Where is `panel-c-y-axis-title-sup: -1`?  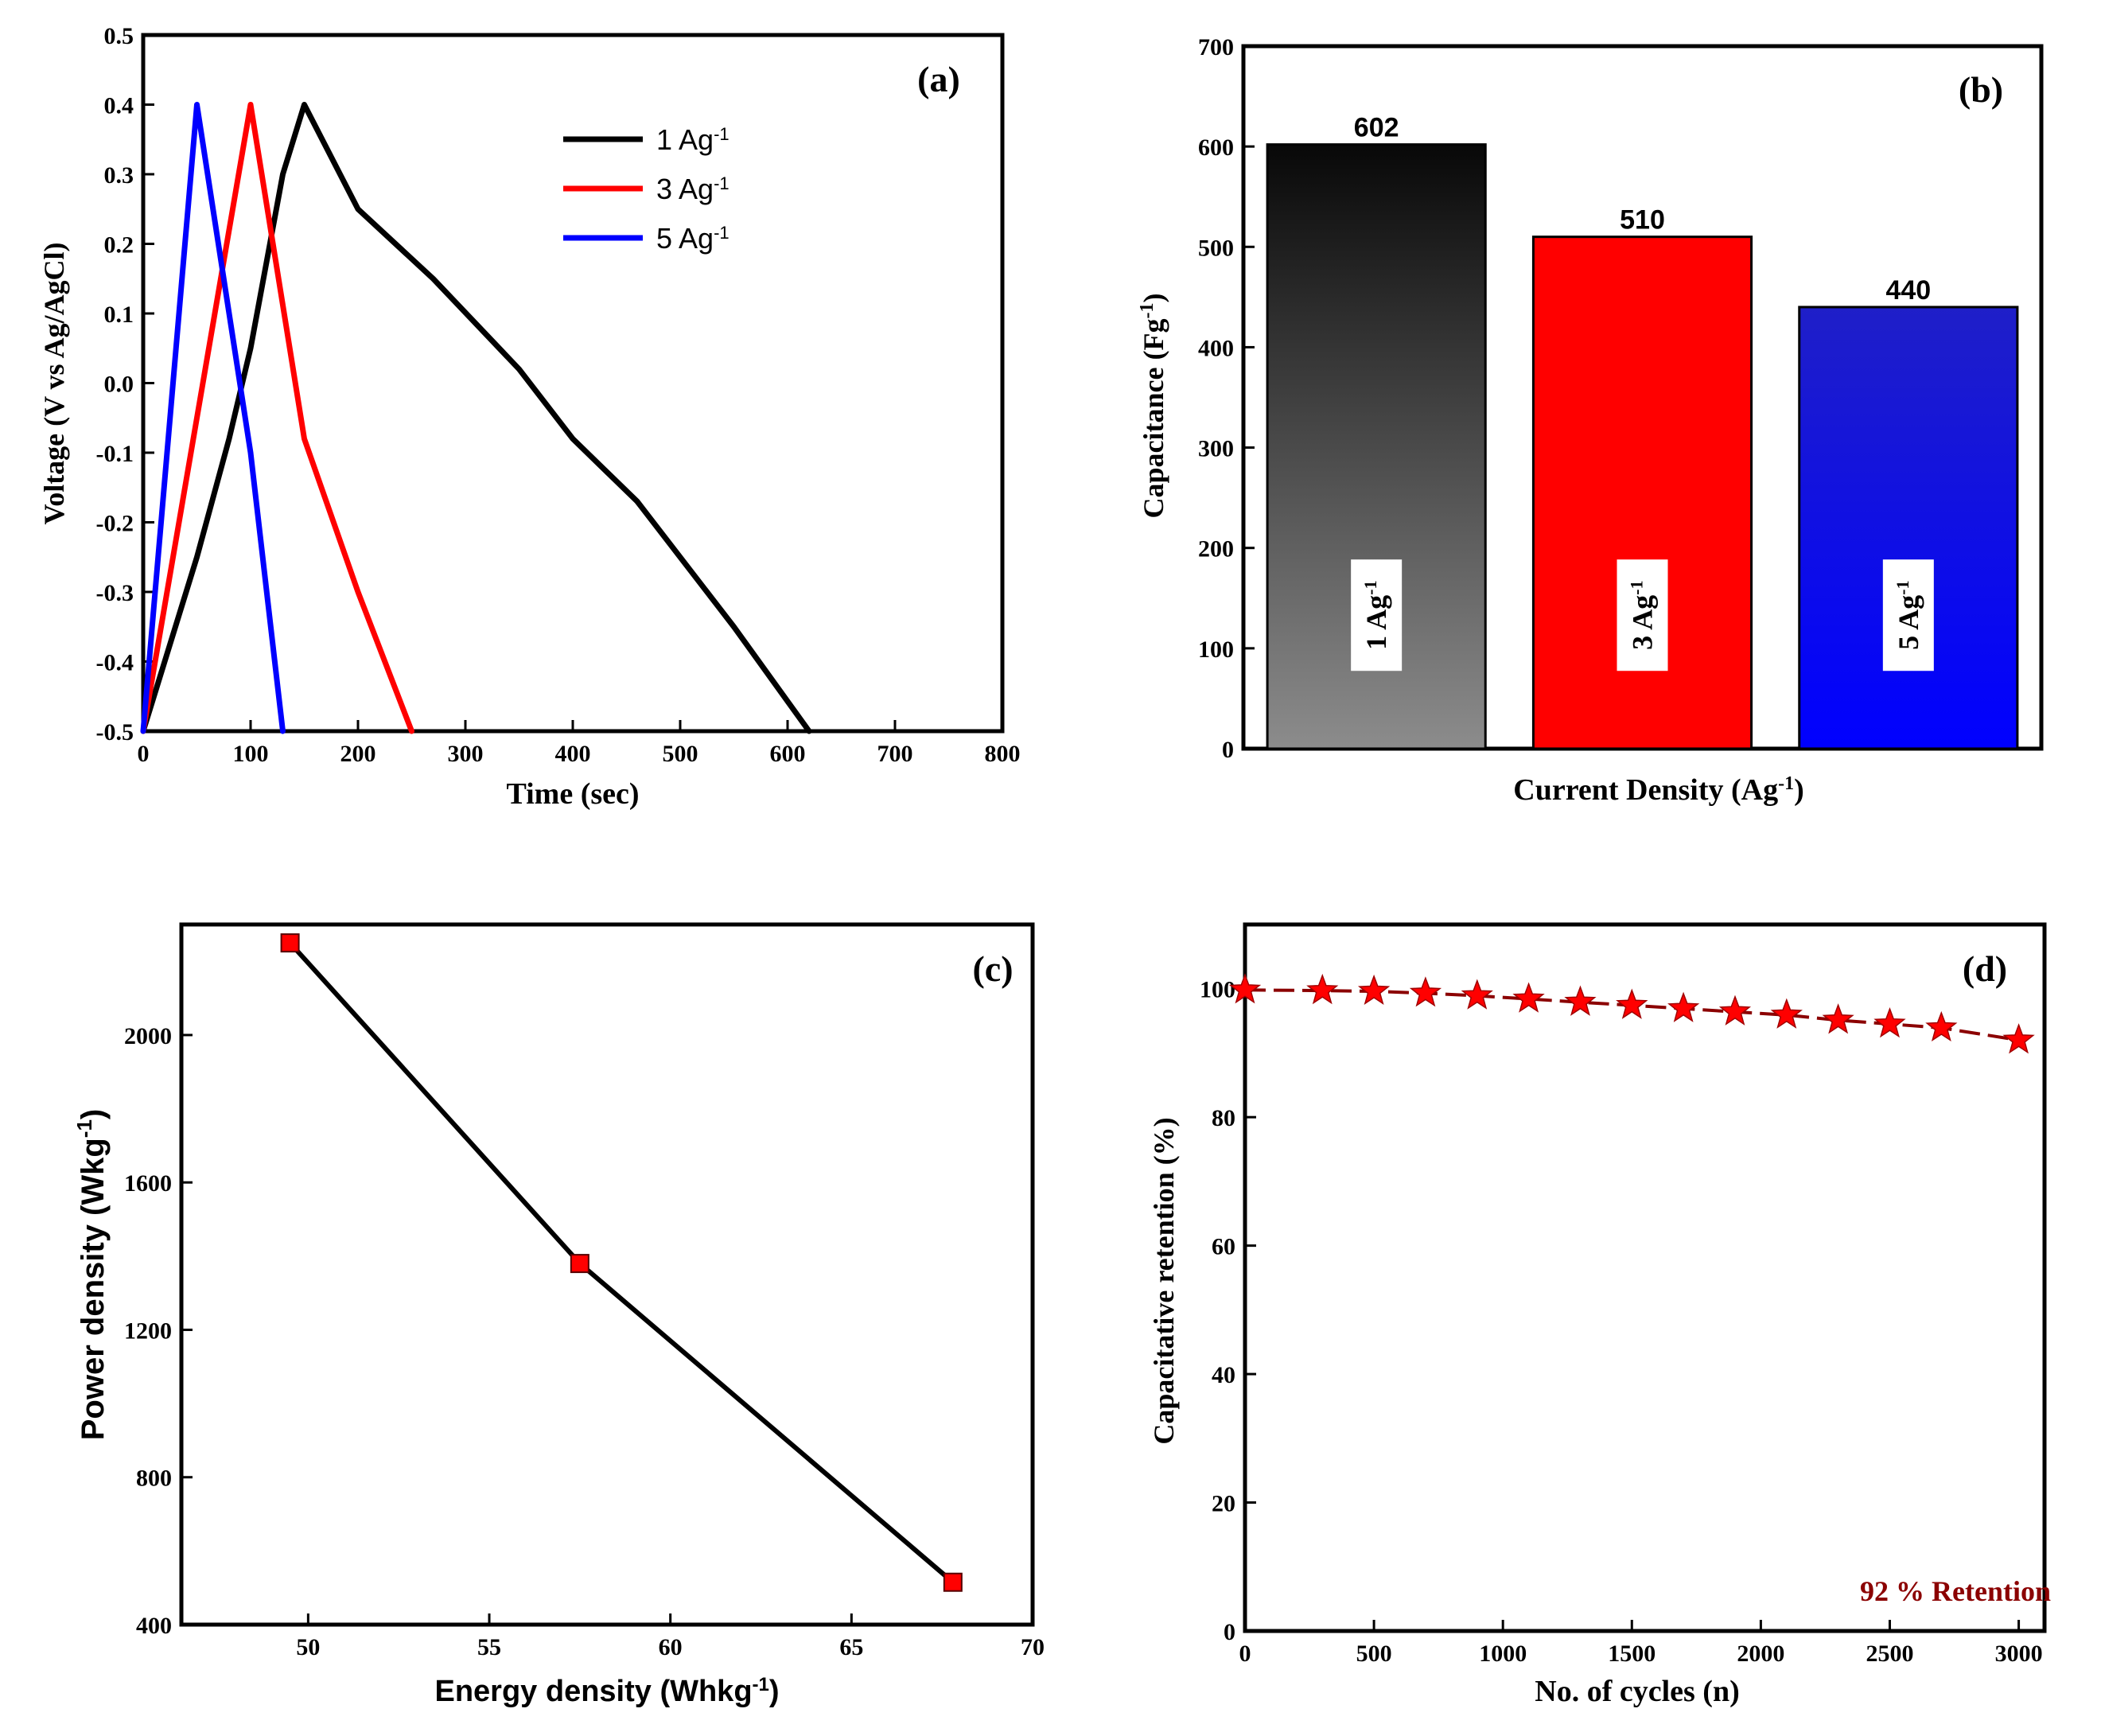 panel-c-y-axis-title-sup: -1 is located at coordinates (84, 1128).